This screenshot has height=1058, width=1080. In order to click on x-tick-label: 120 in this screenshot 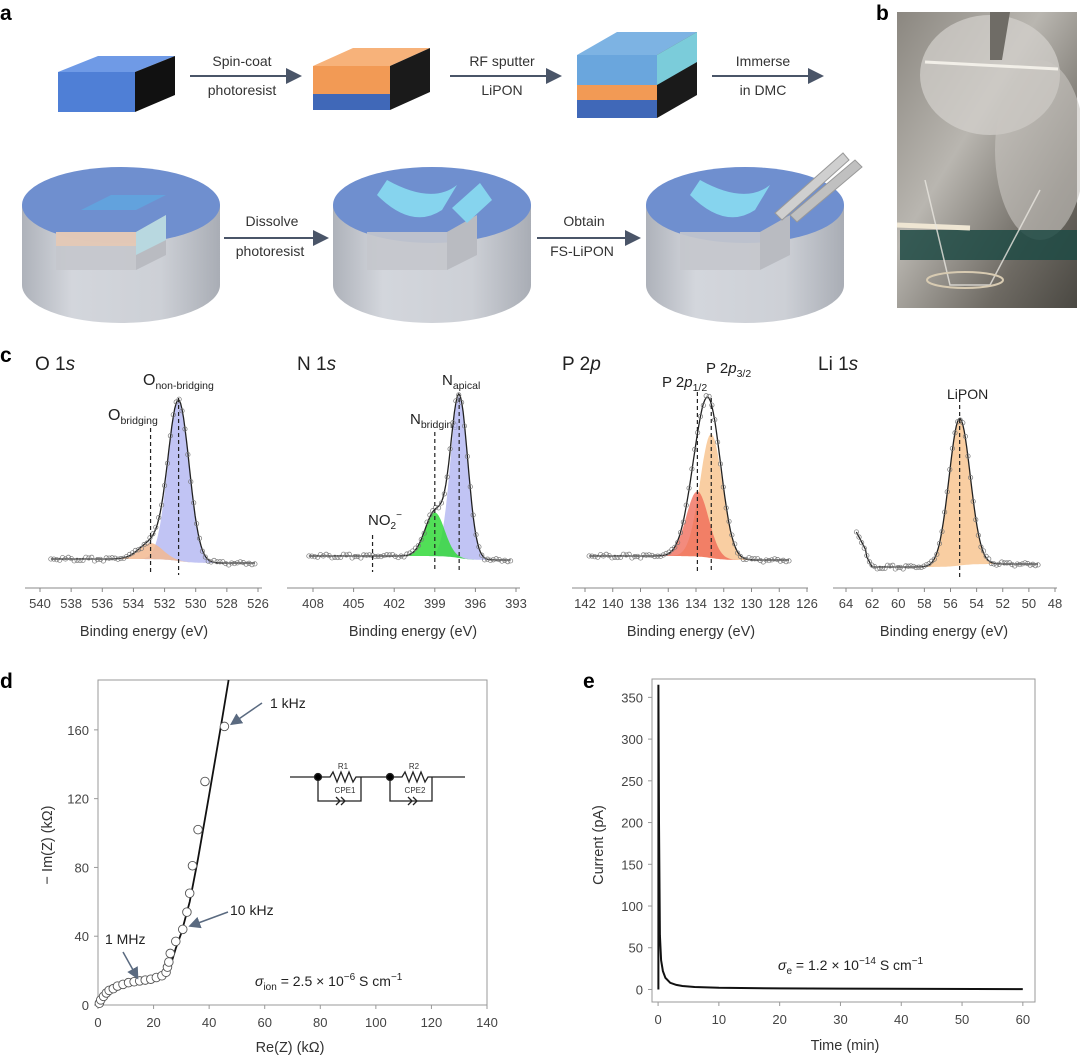, I will do `click(432, 1022)`.